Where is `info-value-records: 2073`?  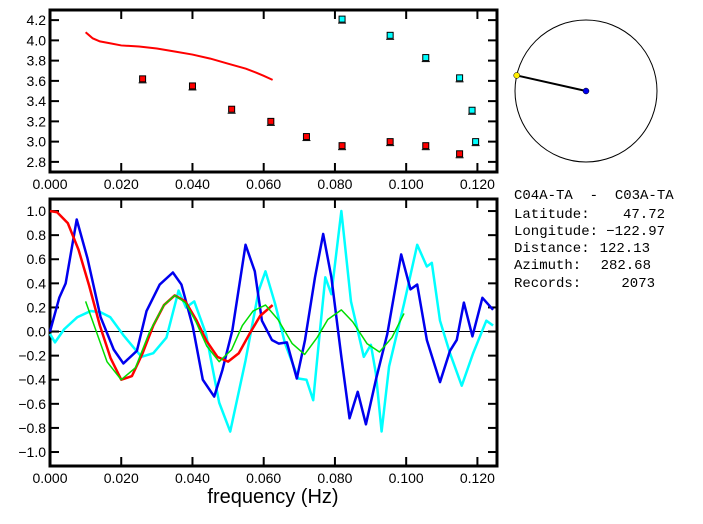 info-value-records: 2073 is located at coordinates (638, 284).